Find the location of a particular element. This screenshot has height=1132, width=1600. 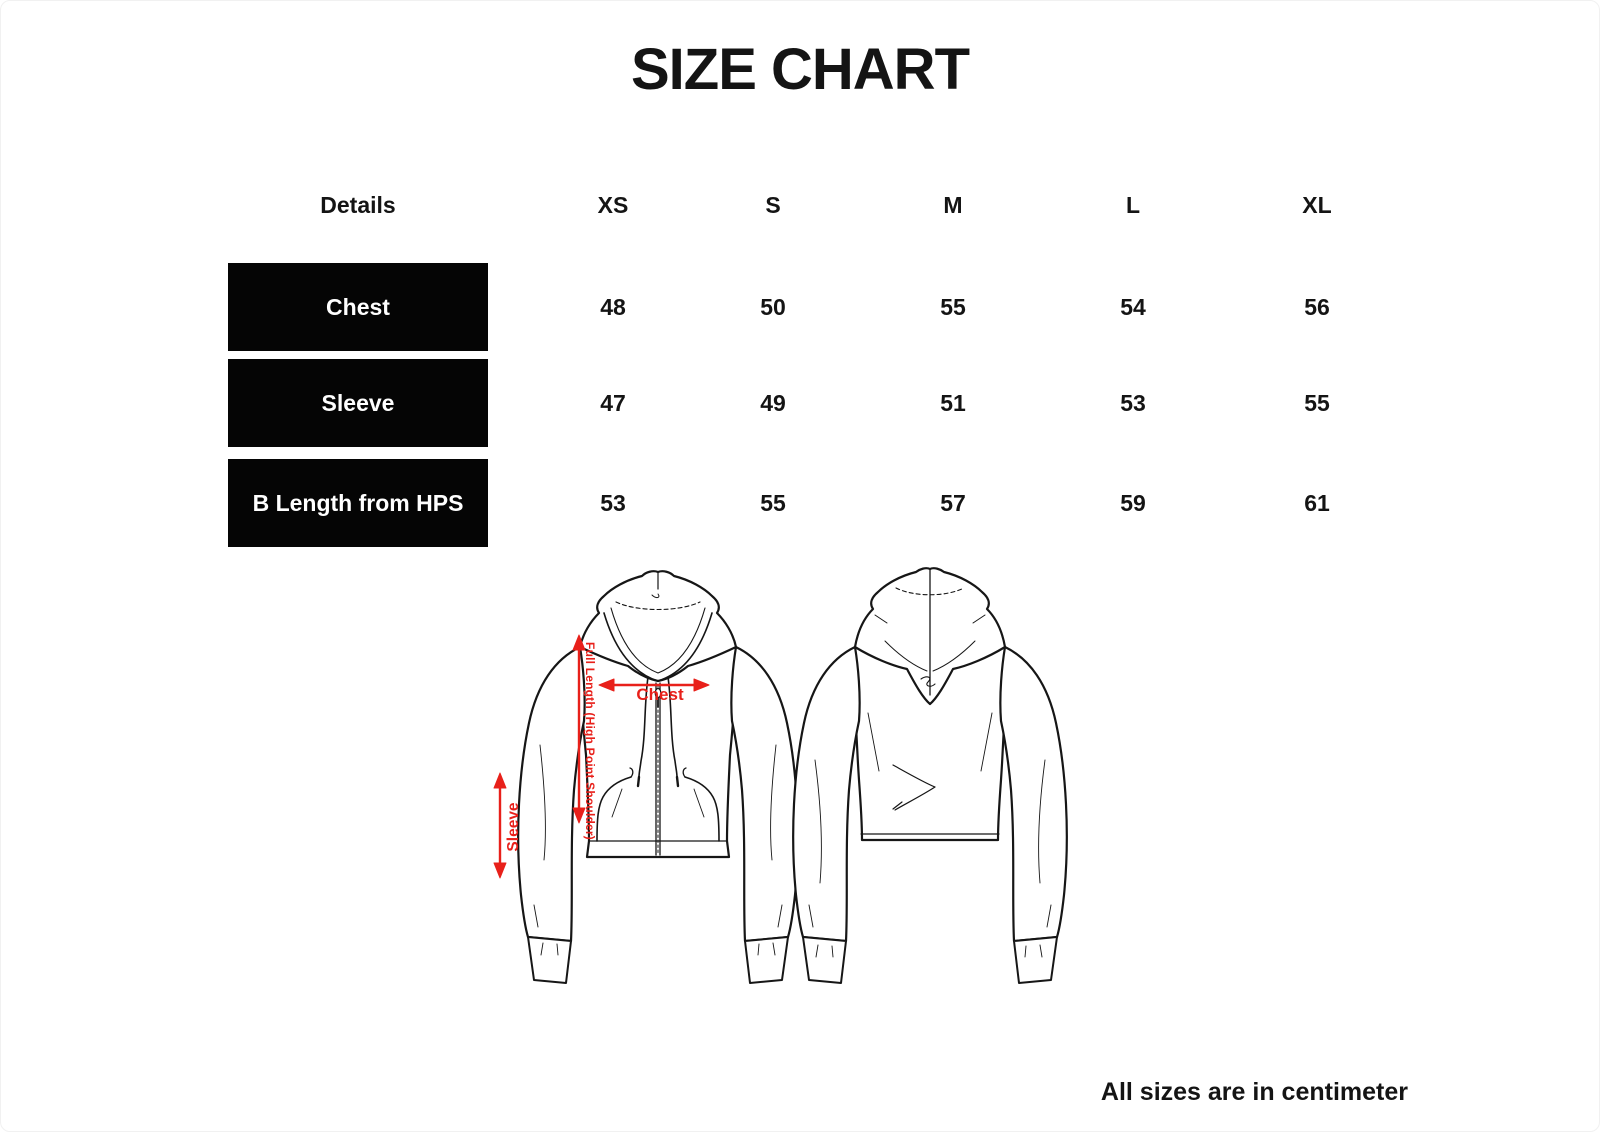

back-hood-stitch-dashed is located at coordinates (930, 591).